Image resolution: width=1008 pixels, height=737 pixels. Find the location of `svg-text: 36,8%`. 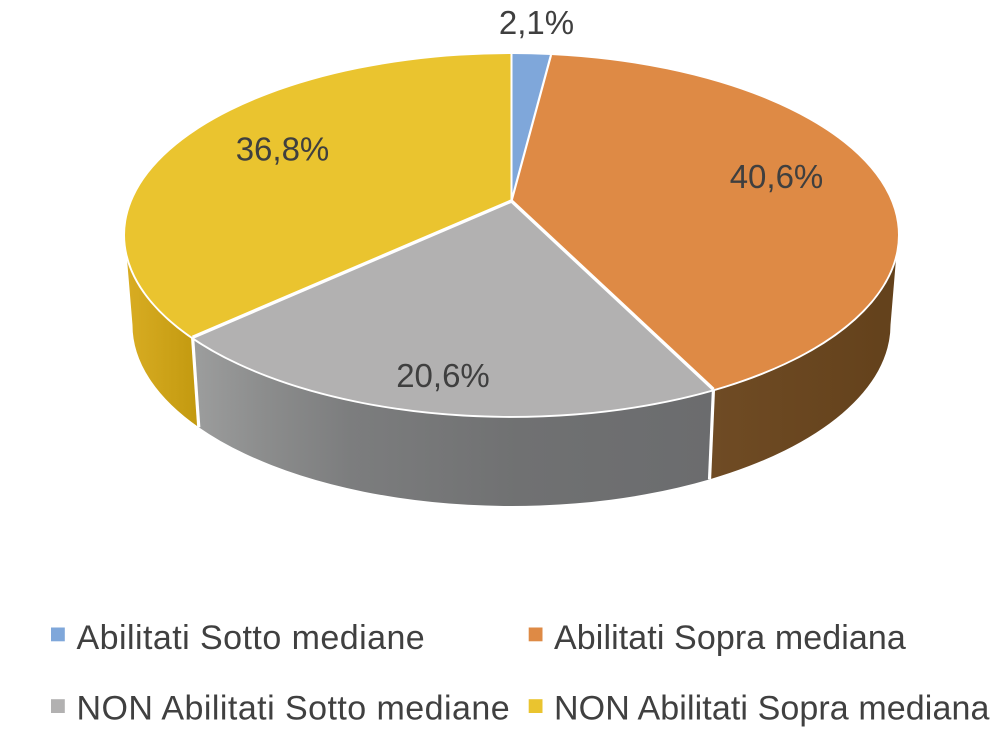

svg-text: 36,8% is located at coordinates (283, 149).